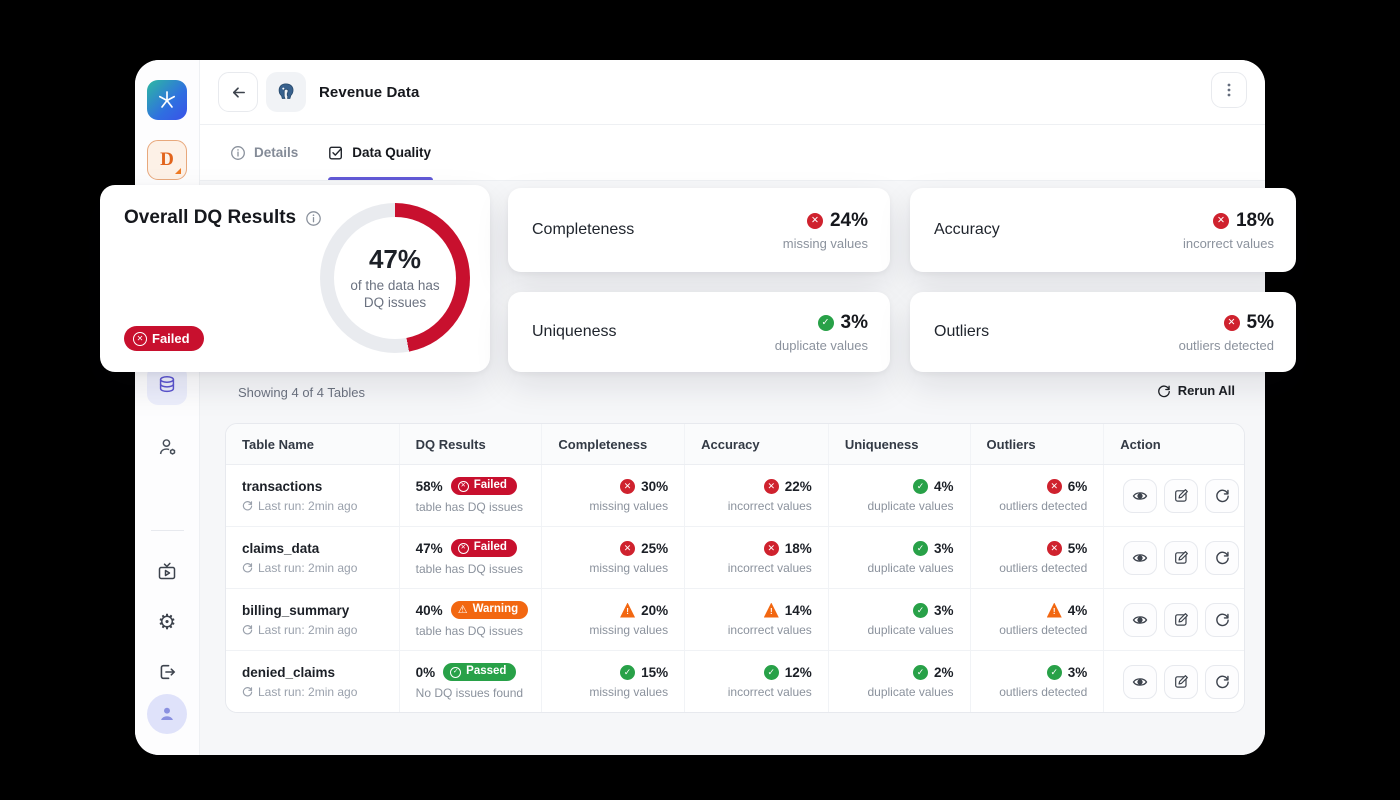 The height and width of the screenshot is (800, 1400). I want to click on header: Revenue Data, so click(732, 92).